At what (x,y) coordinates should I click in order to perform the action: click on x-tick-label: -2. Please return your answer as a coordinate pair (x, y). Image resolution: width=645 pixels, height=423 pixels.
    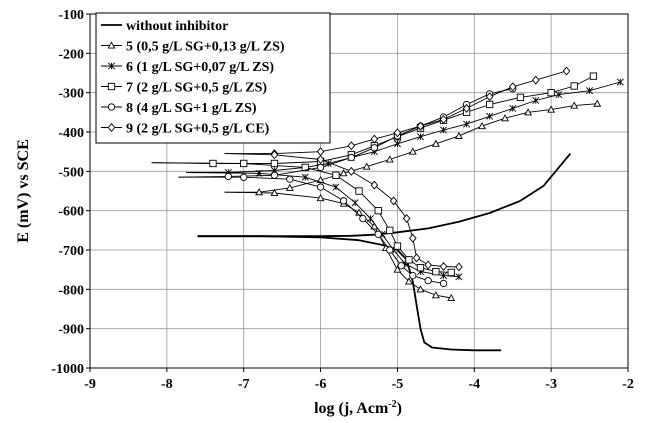
    Looking at the image, I should click on (628, 384).